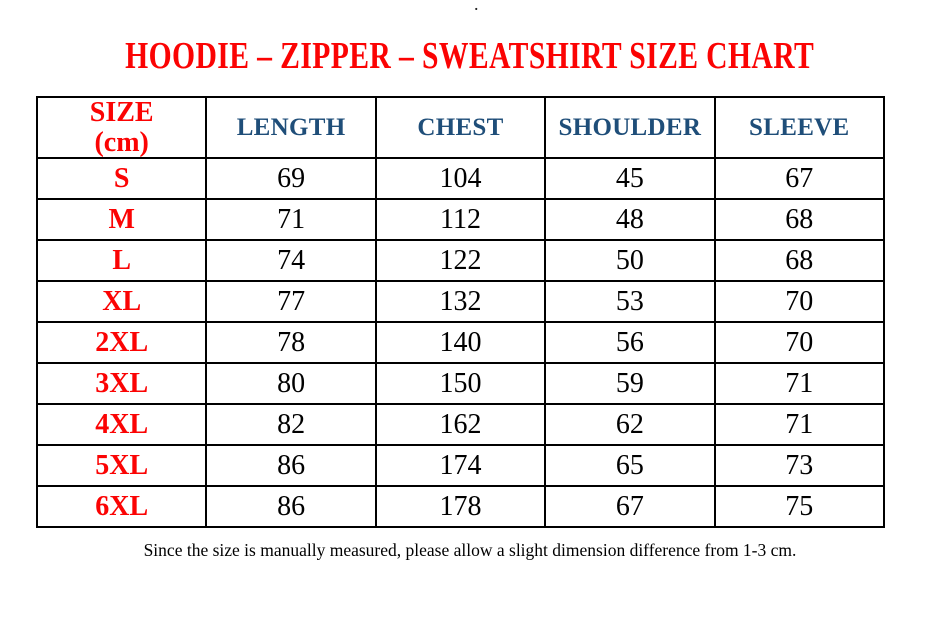 The width and height of the screenshot is (940, 623). Describe the element at coordinates (121, 301) in the screenshot. I see `size-label: XL` at that location.